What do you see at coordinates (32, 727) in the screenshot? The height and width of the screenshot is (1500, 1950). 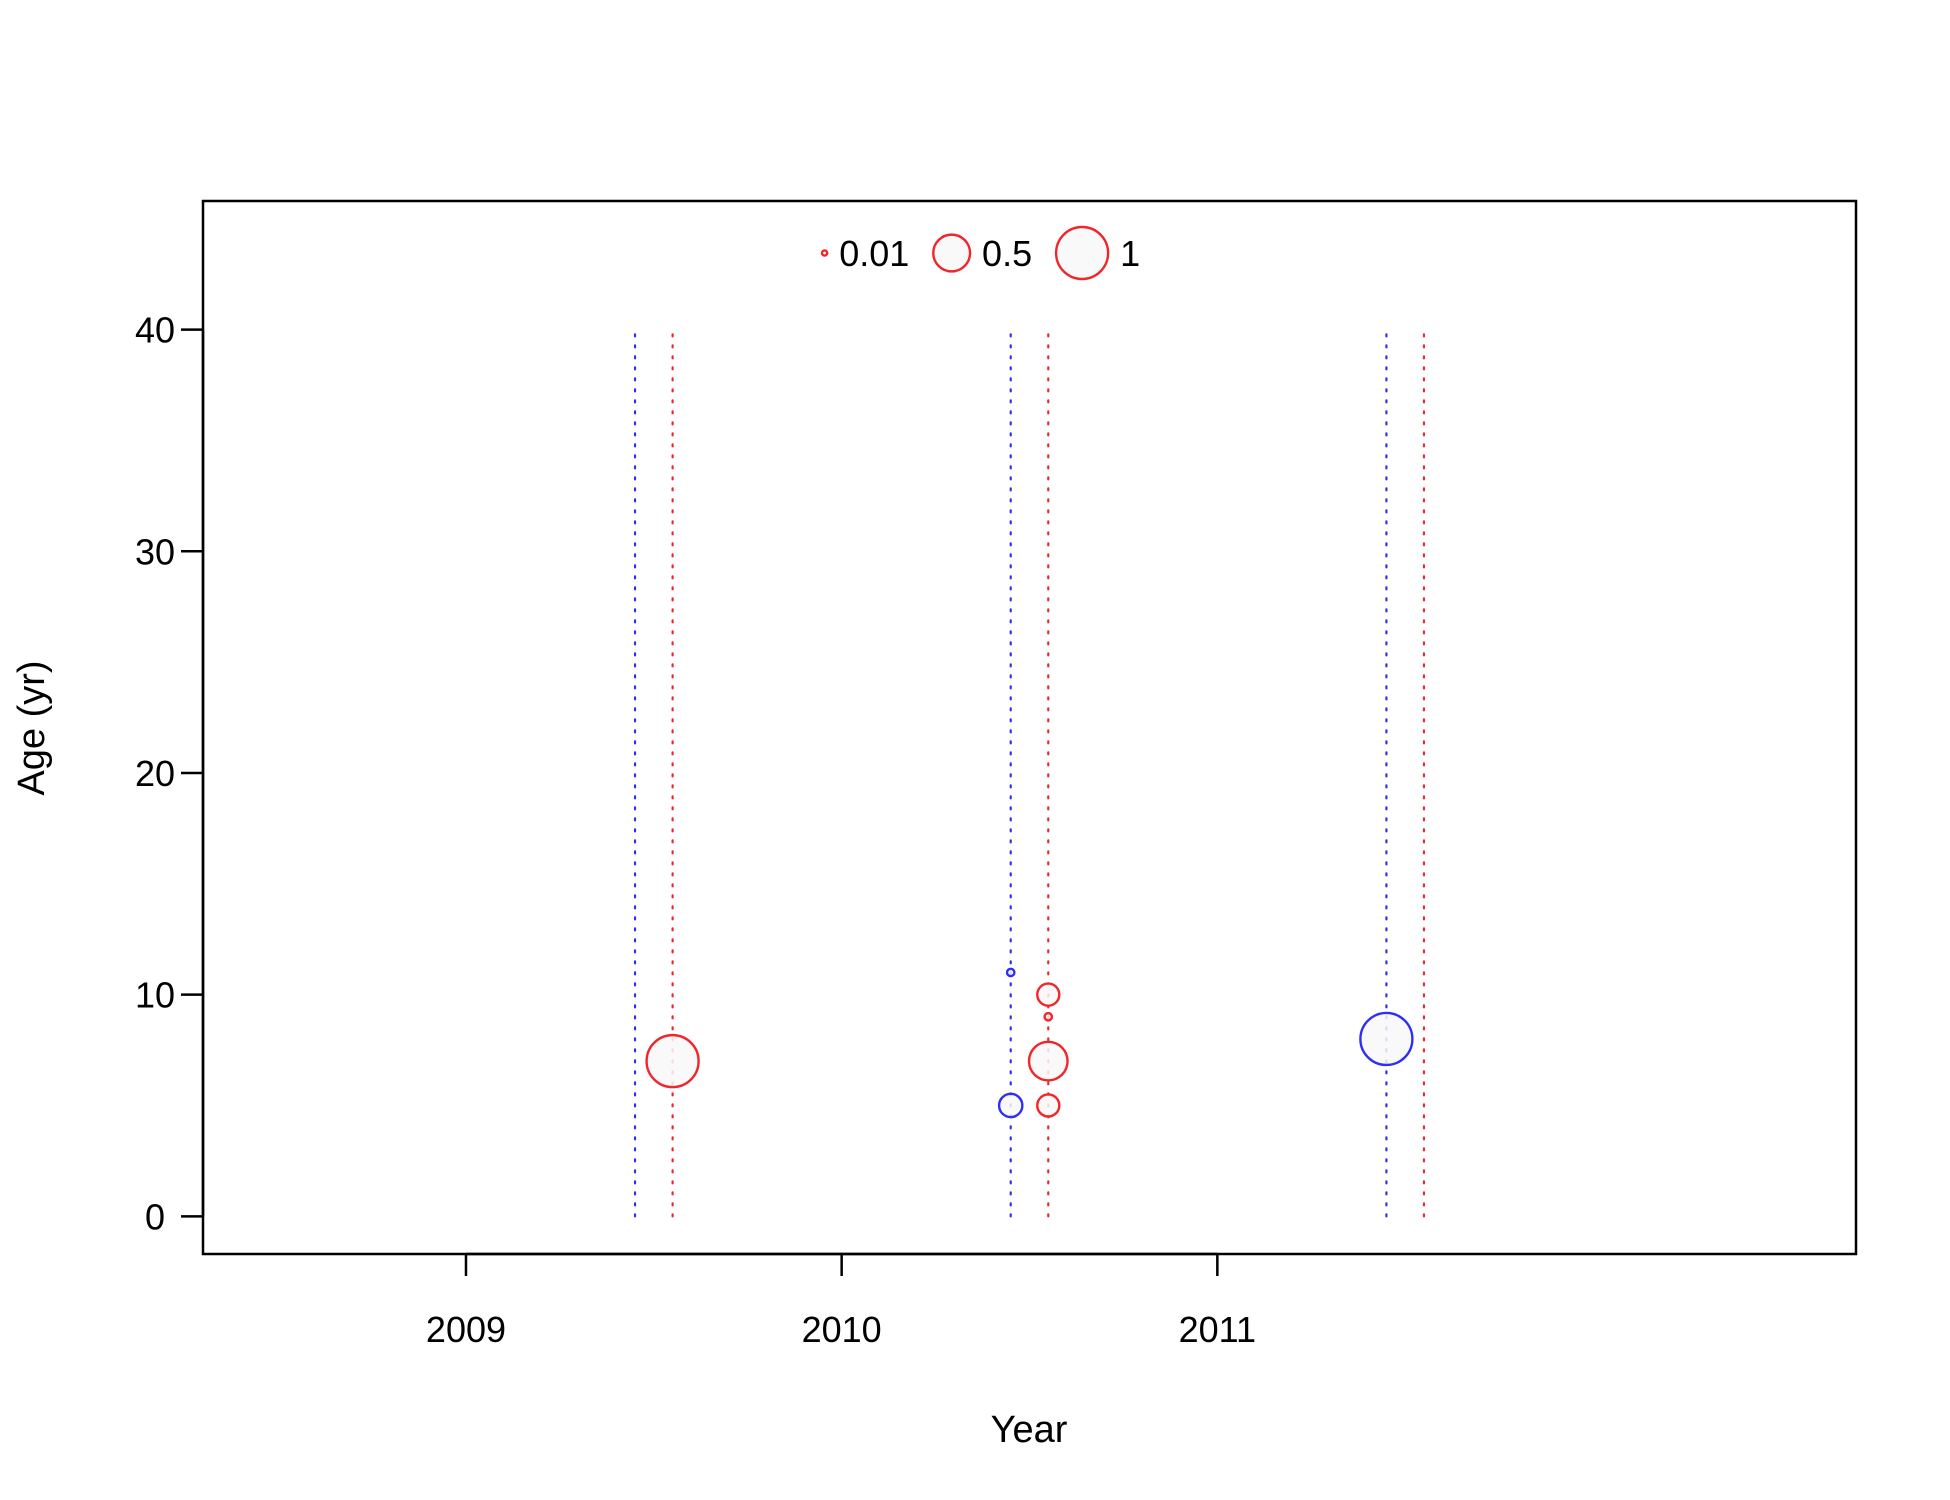 I see `y-axis-label: Age (yr)` at bounding box center [32, 727].